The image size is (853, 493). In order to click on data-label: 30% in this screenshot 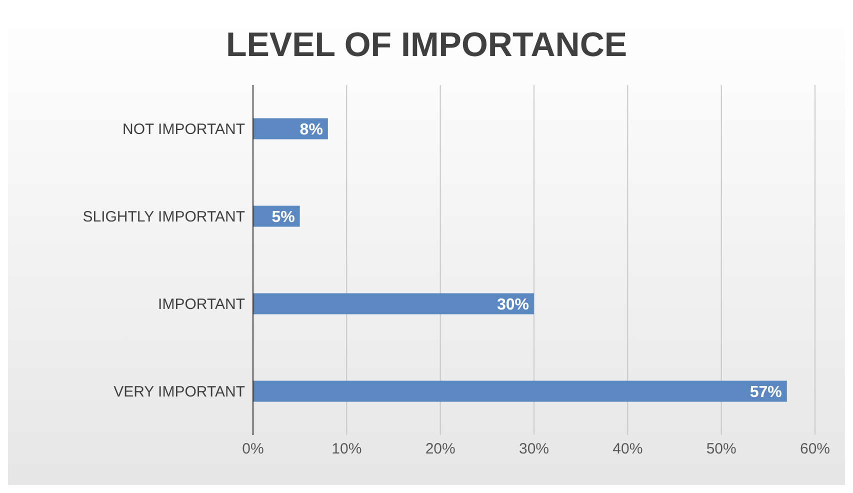, I will do `click(512, 305)`.